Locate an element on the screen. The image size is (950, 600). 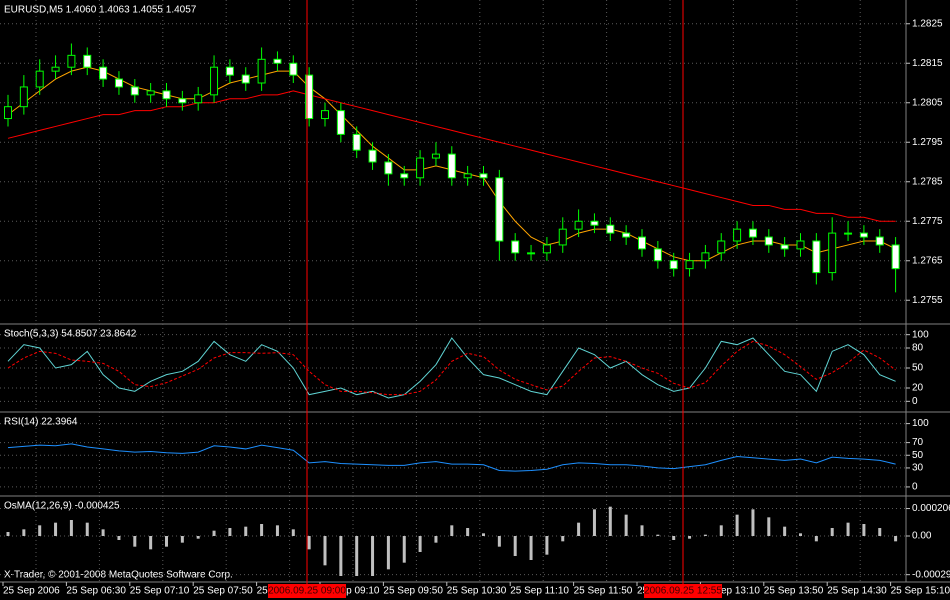
y-tick-label: 1.2785 is located at coordinates (927, 181).